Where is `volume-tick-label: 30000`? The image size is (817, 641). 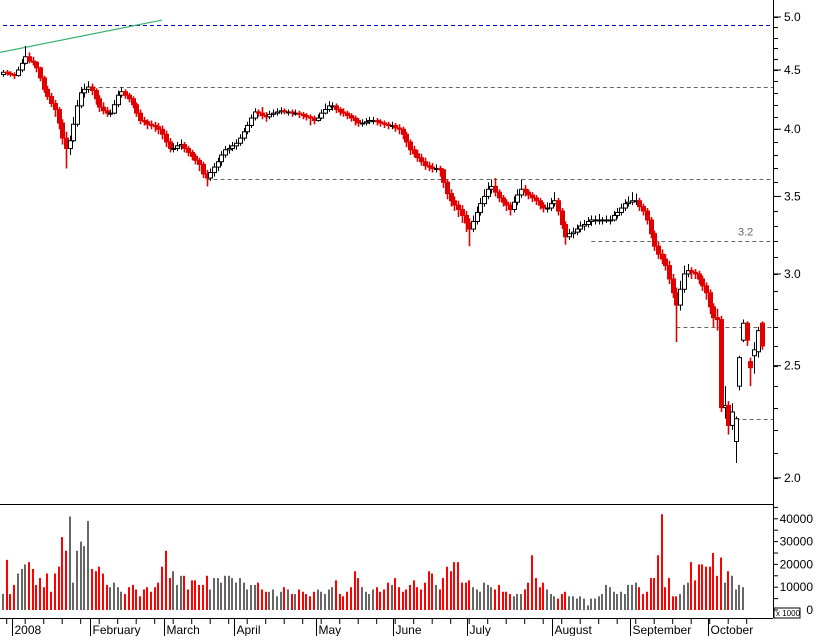
volume-tick-label: 30000 is located at coordinates (797, 542).